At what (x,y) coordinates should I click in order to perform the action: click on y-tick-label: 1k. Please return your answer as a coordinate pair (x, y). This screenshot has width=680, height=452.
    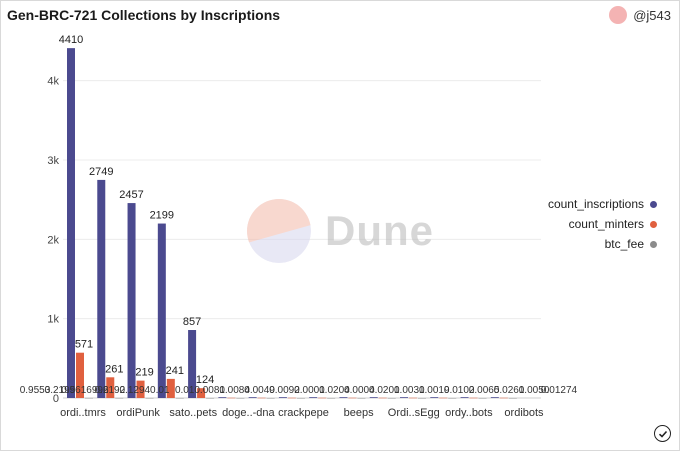
    Looking at the image, I should click on (53, 320).